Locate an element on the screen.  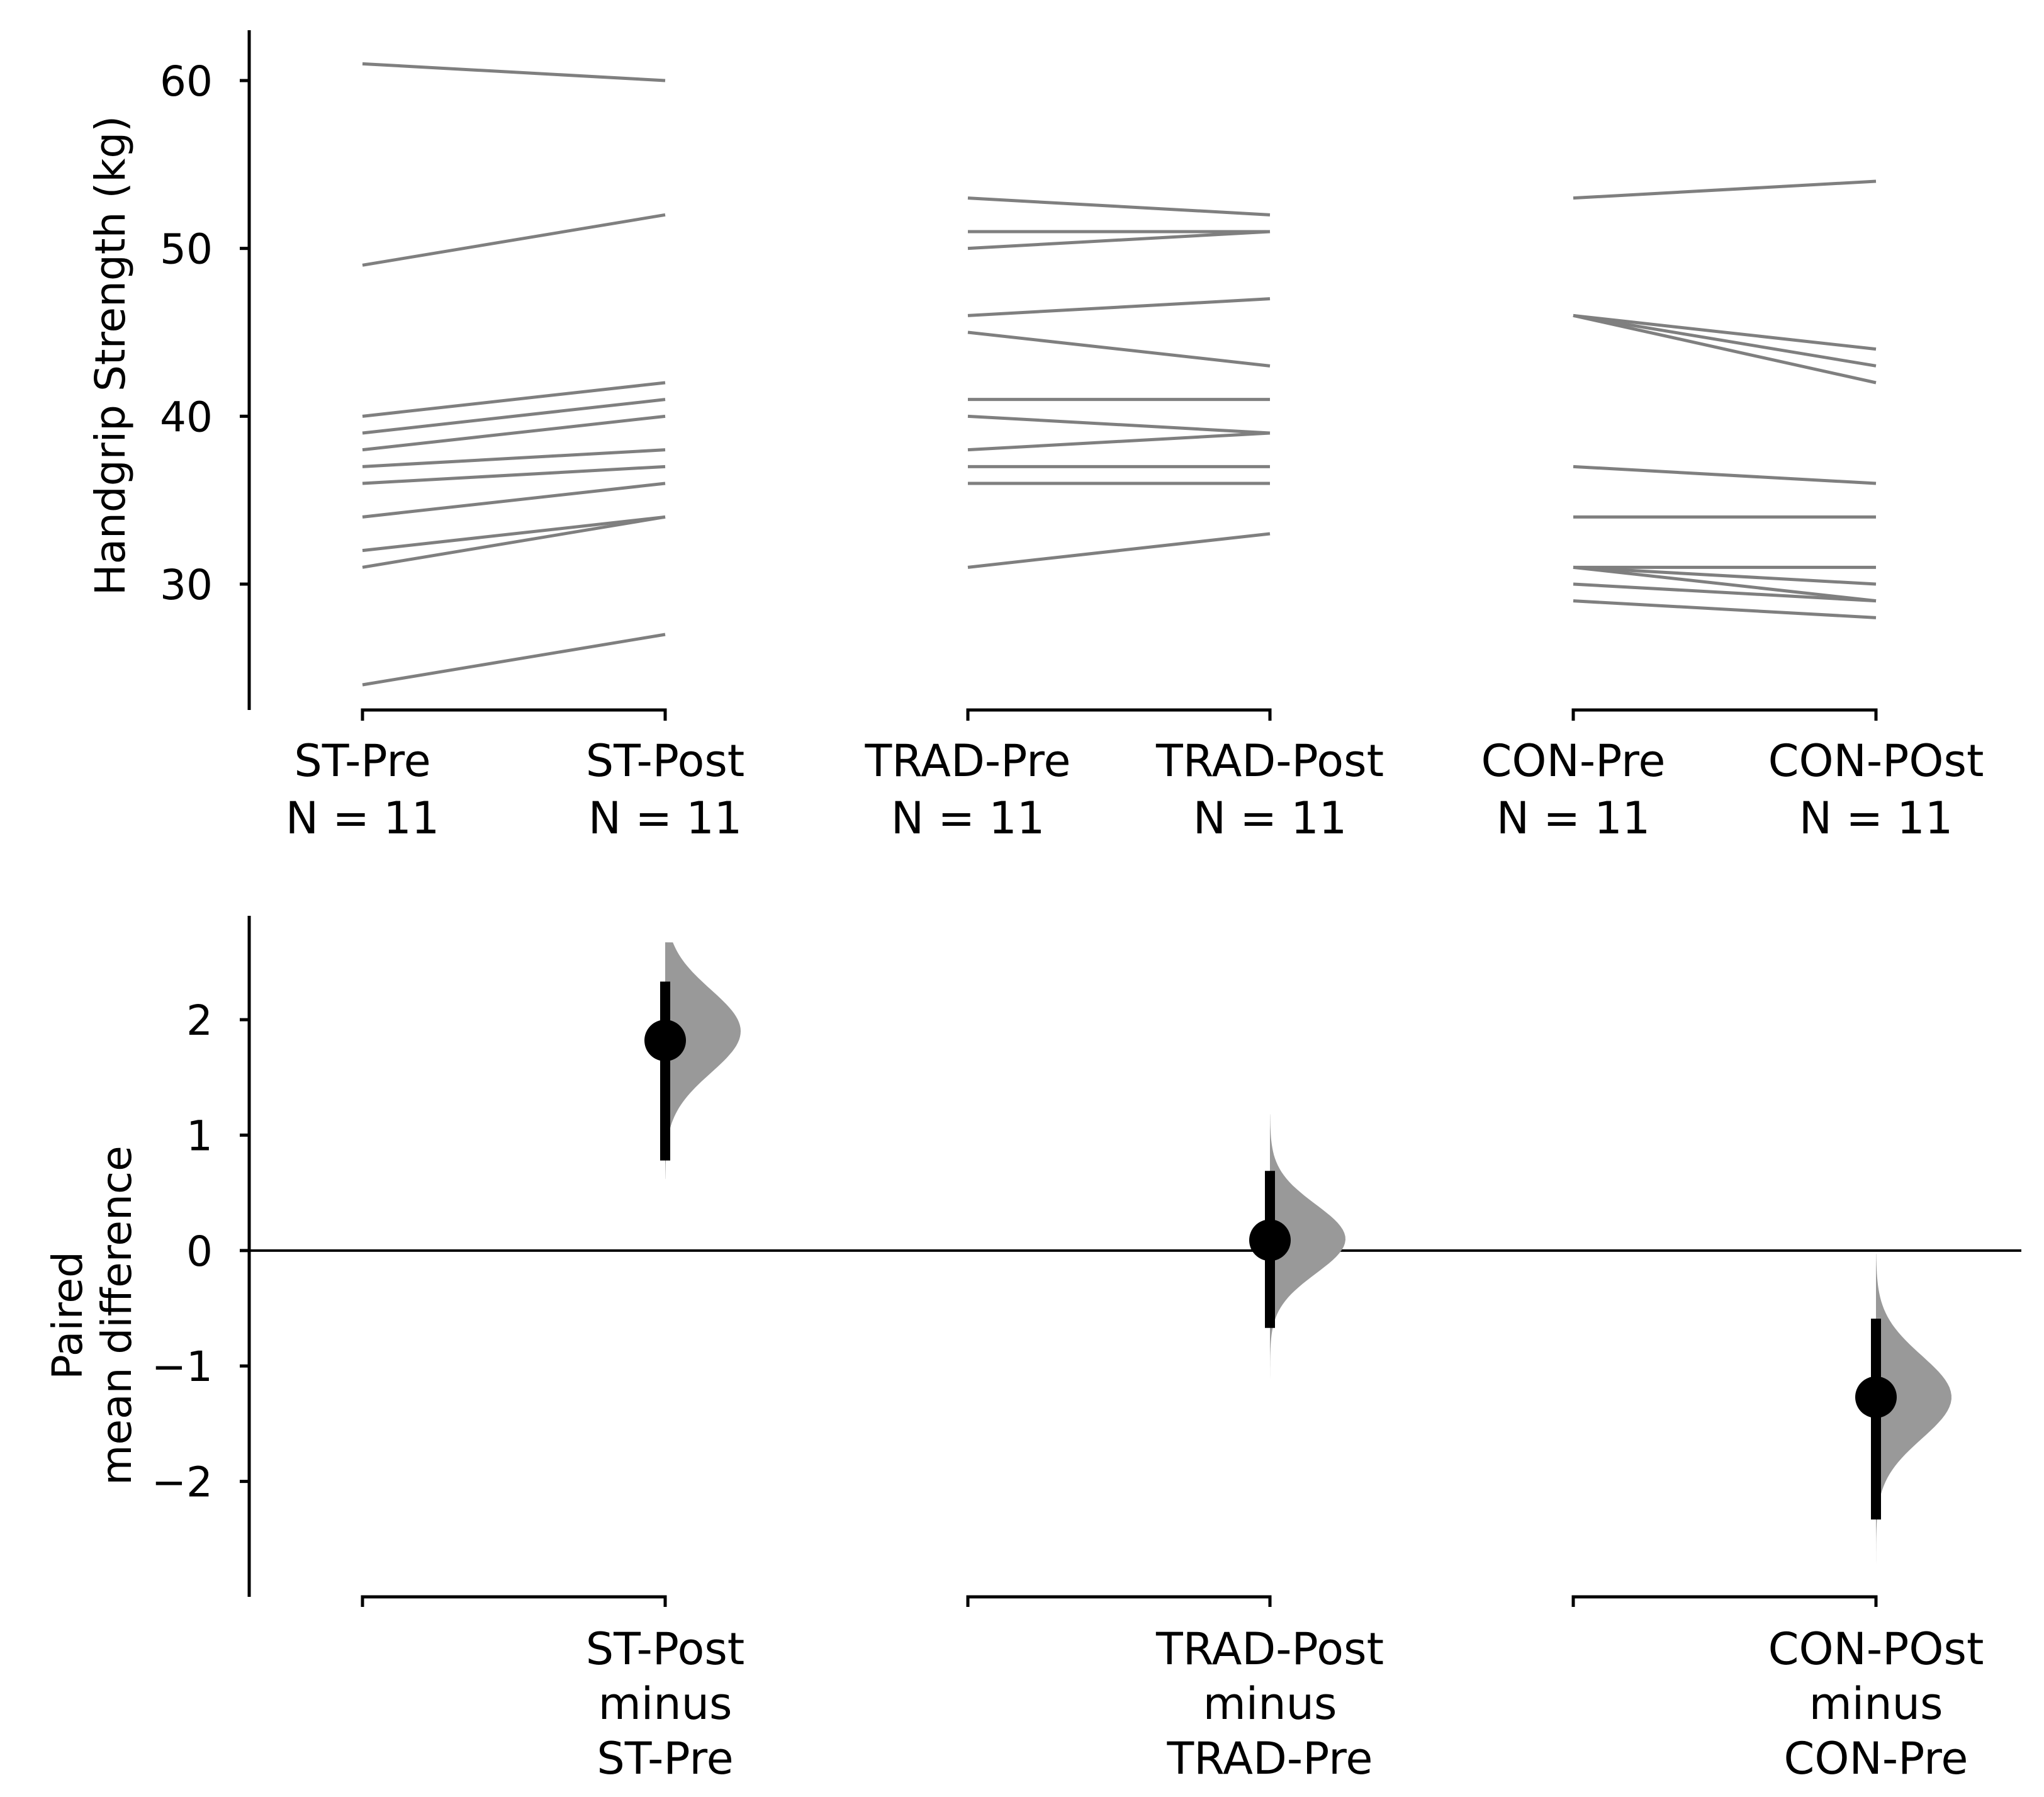
y-tick-label: 60 is located at coordinates (186, 81).